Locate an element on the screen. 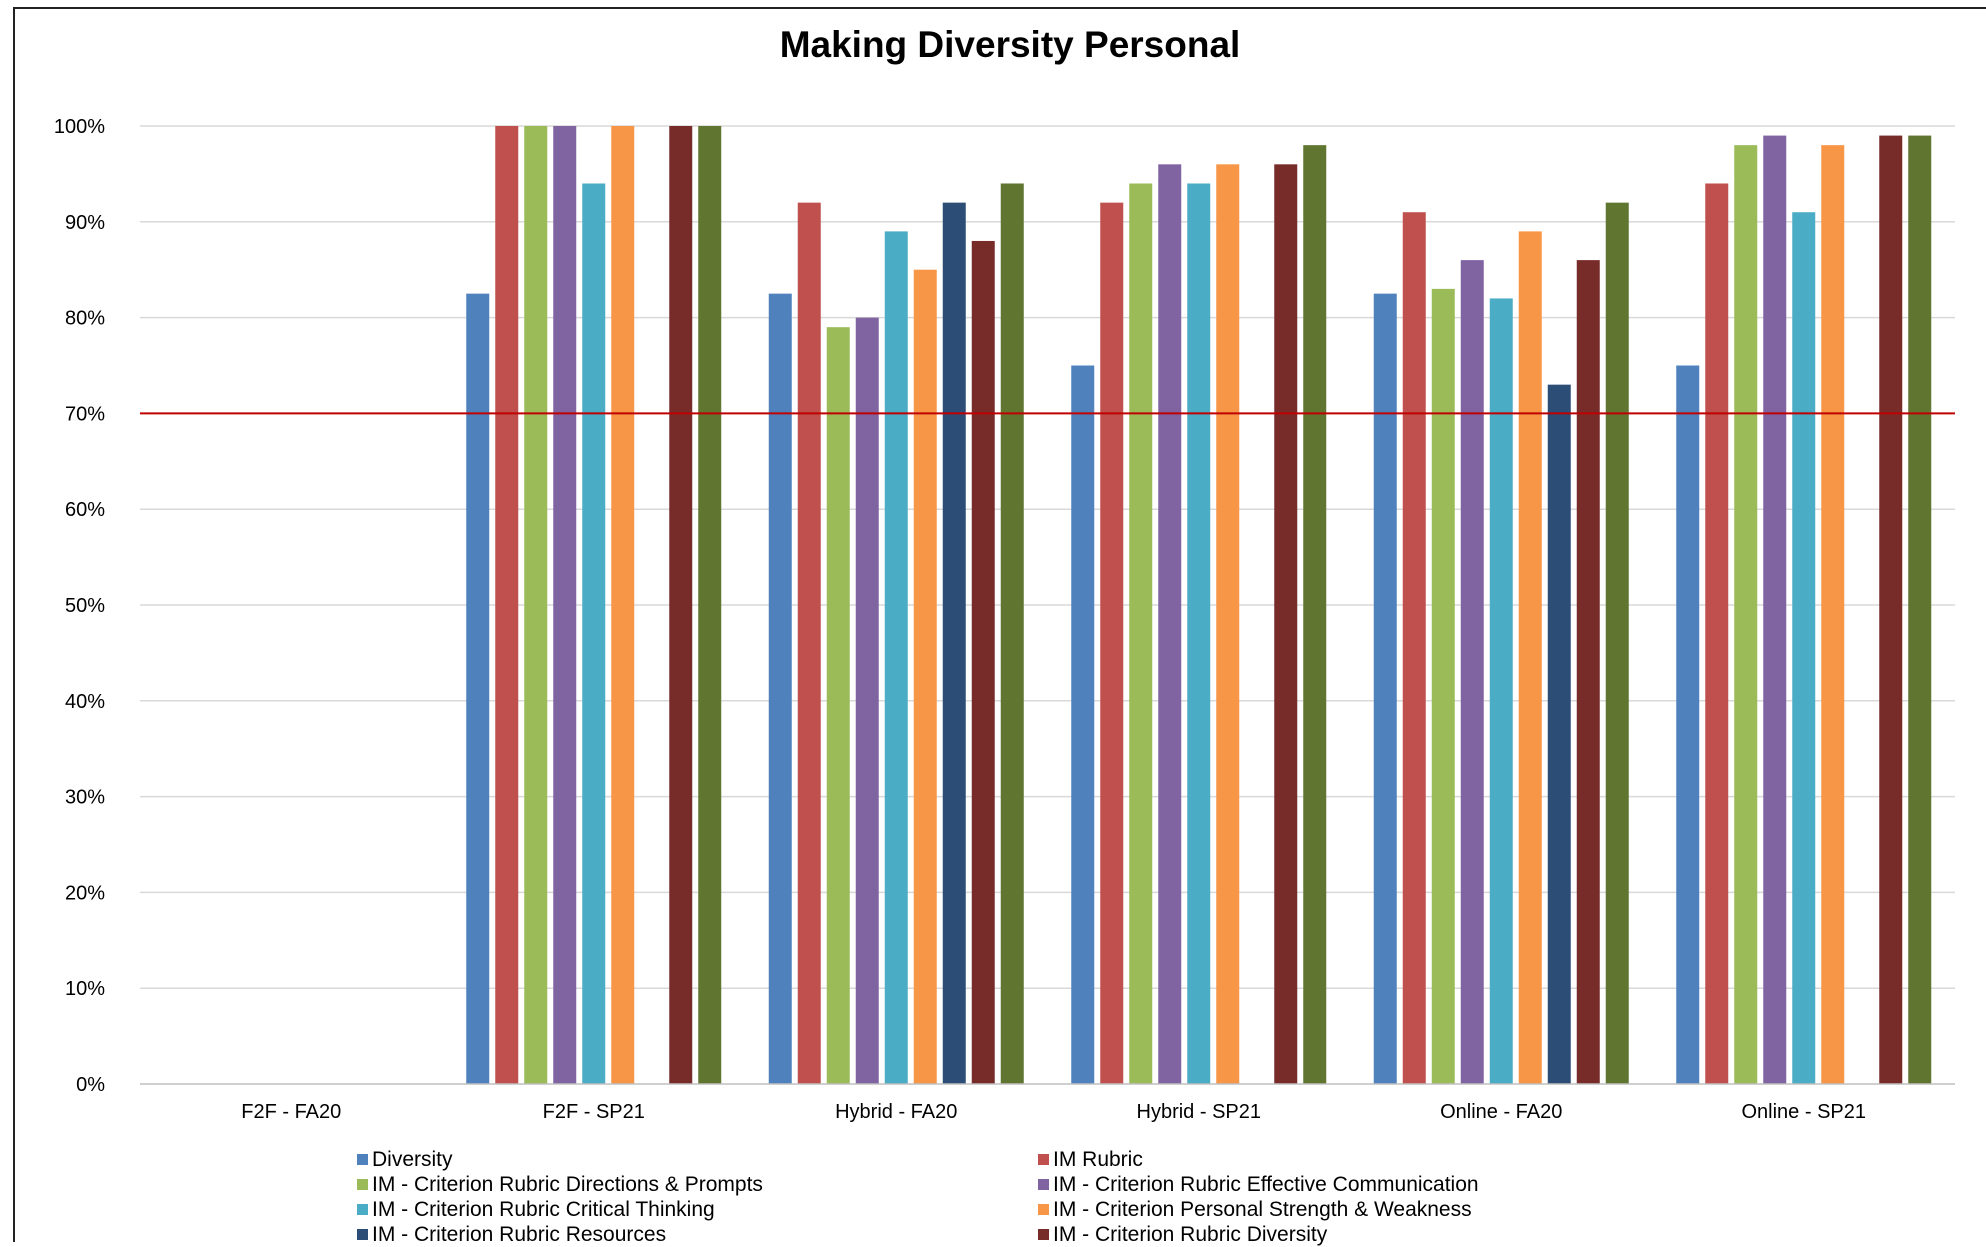 The height and width of the screenshot is (1247, 1986). legend-item: Diversity is located at coordinates (405, 1159).